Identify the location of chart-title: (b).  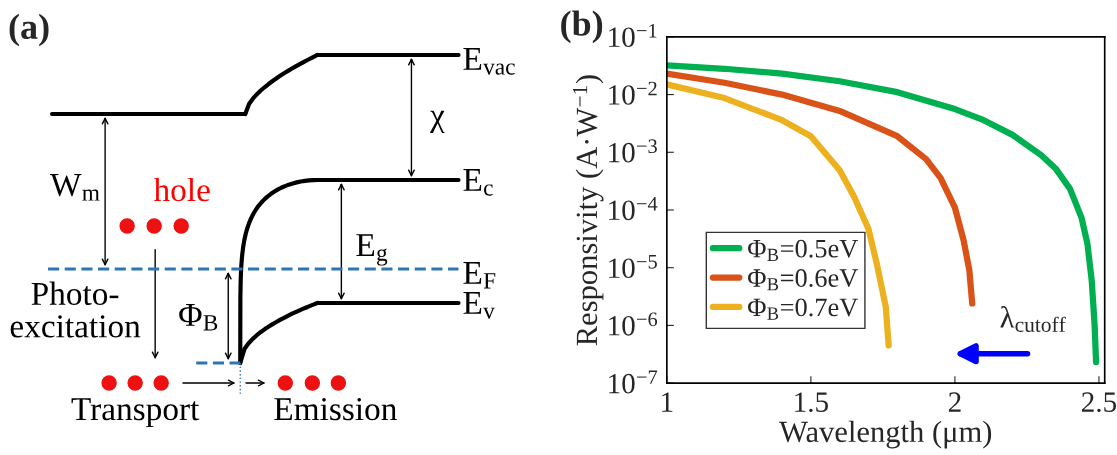
(582, 27).